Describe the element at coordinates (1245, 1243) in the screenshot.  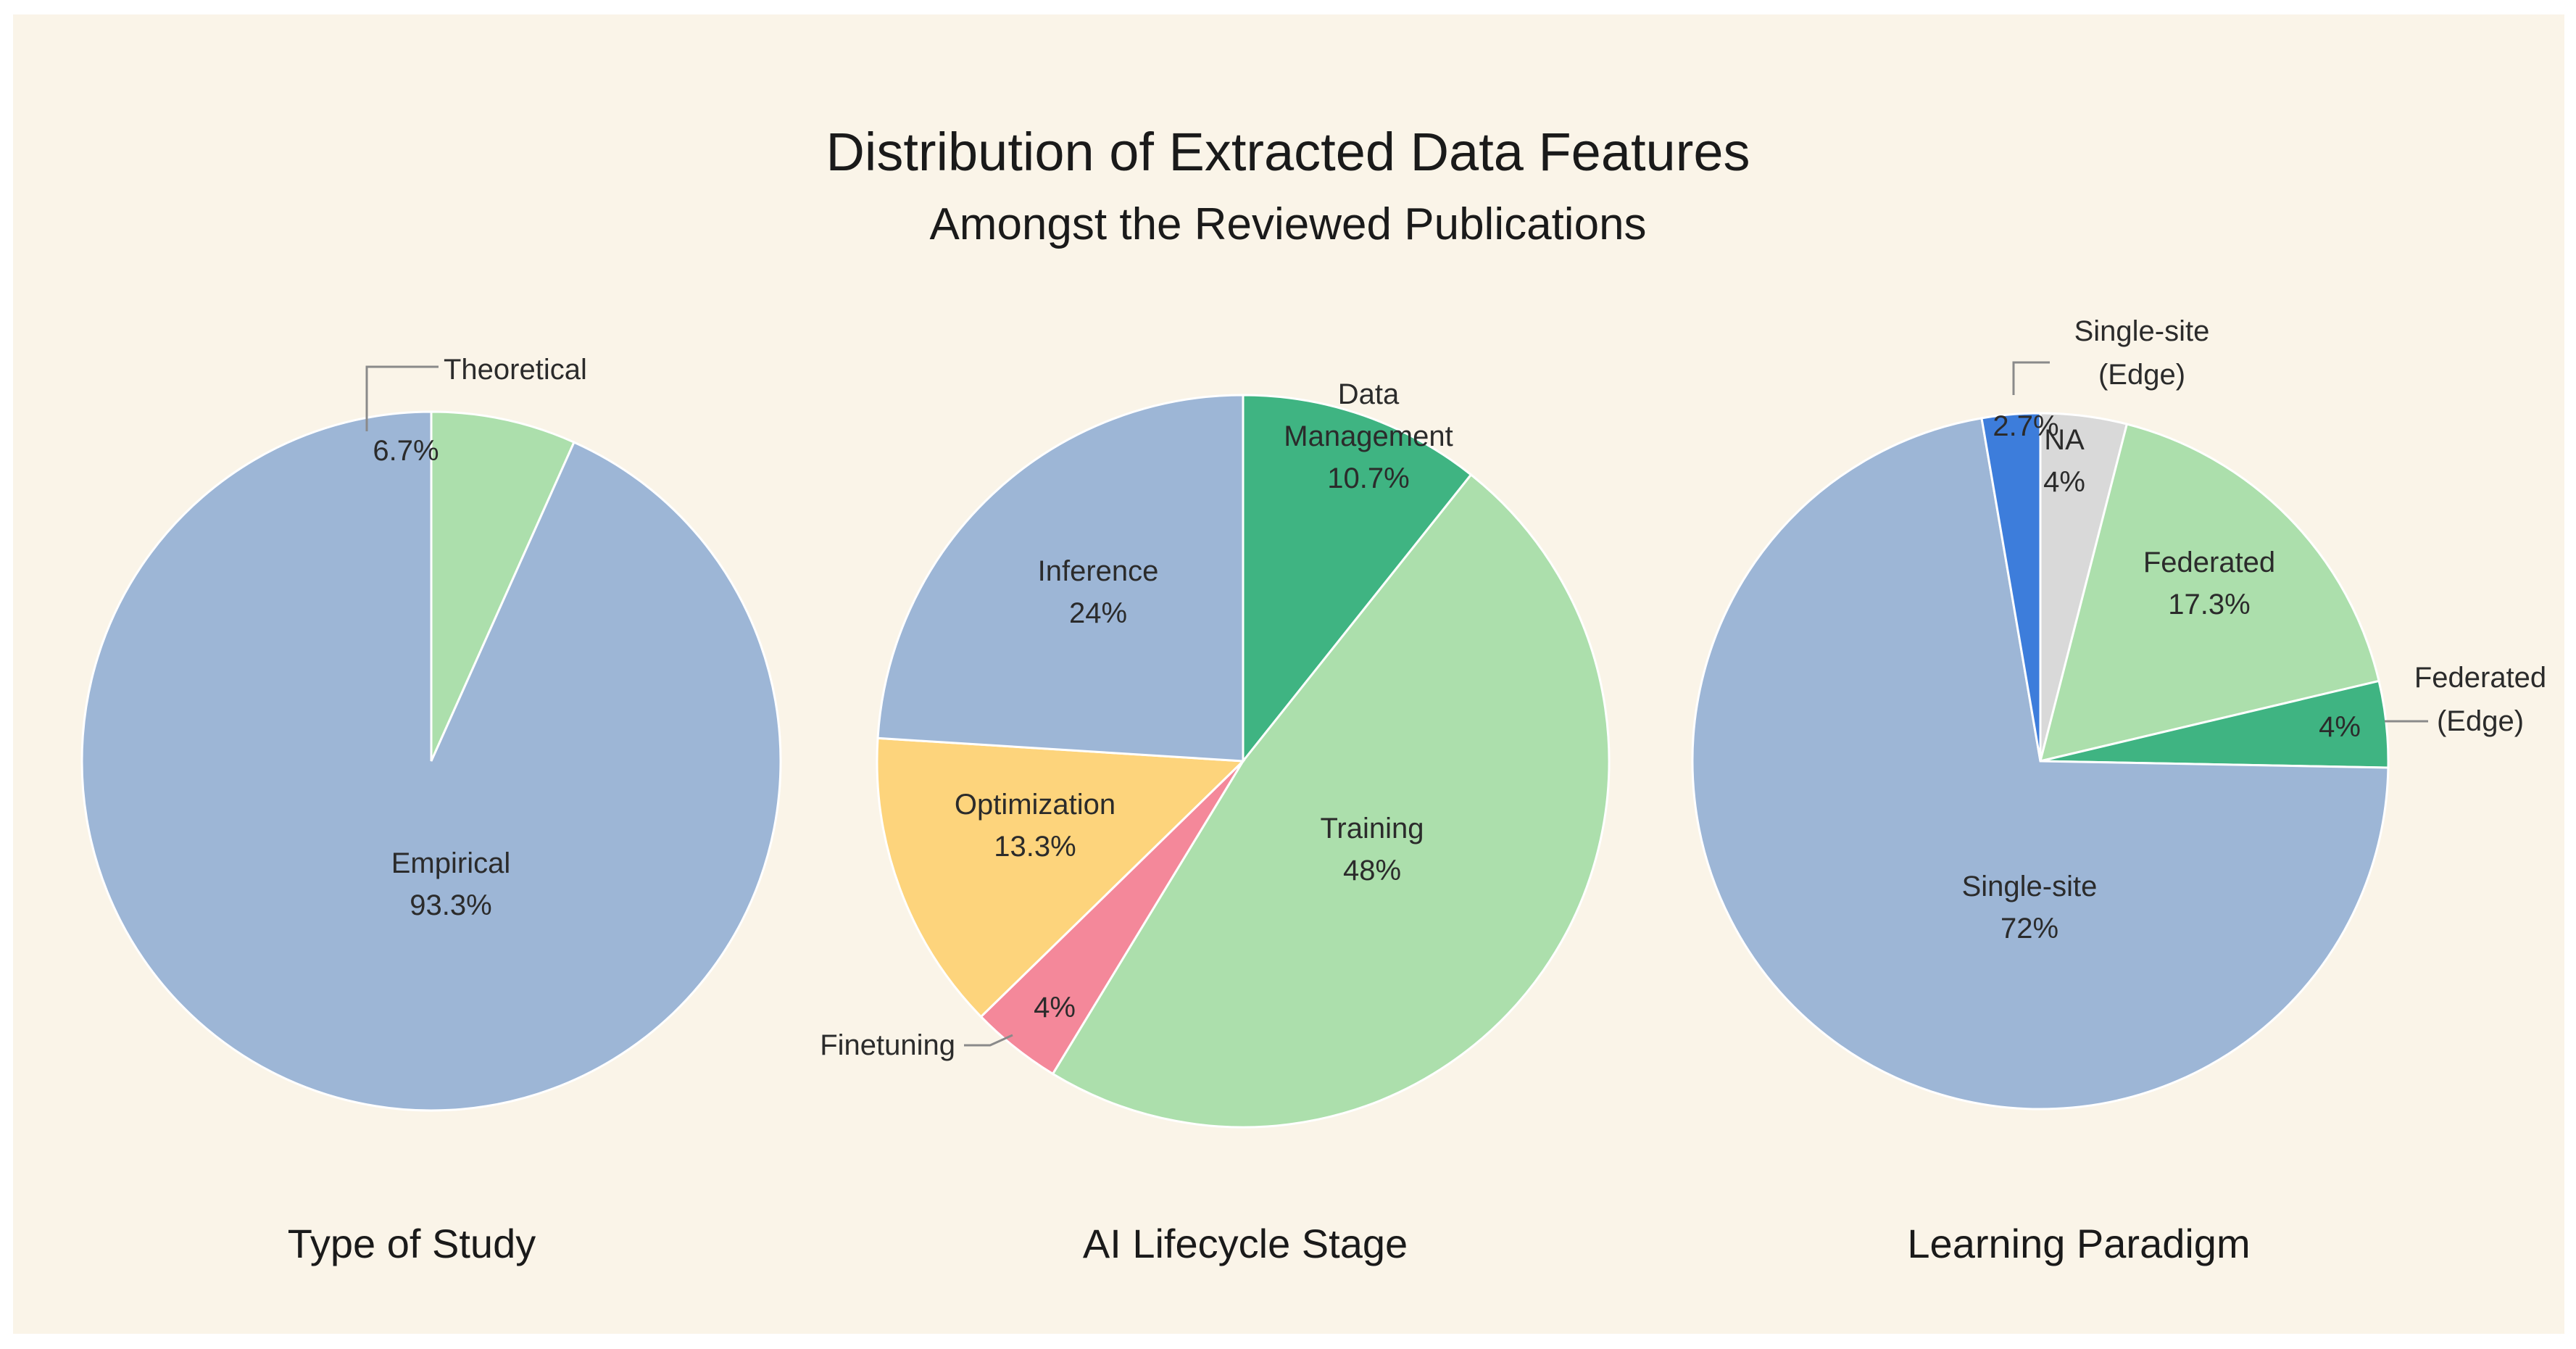
I see `pie-title-1: AI Lifecycle Stage` at that location.